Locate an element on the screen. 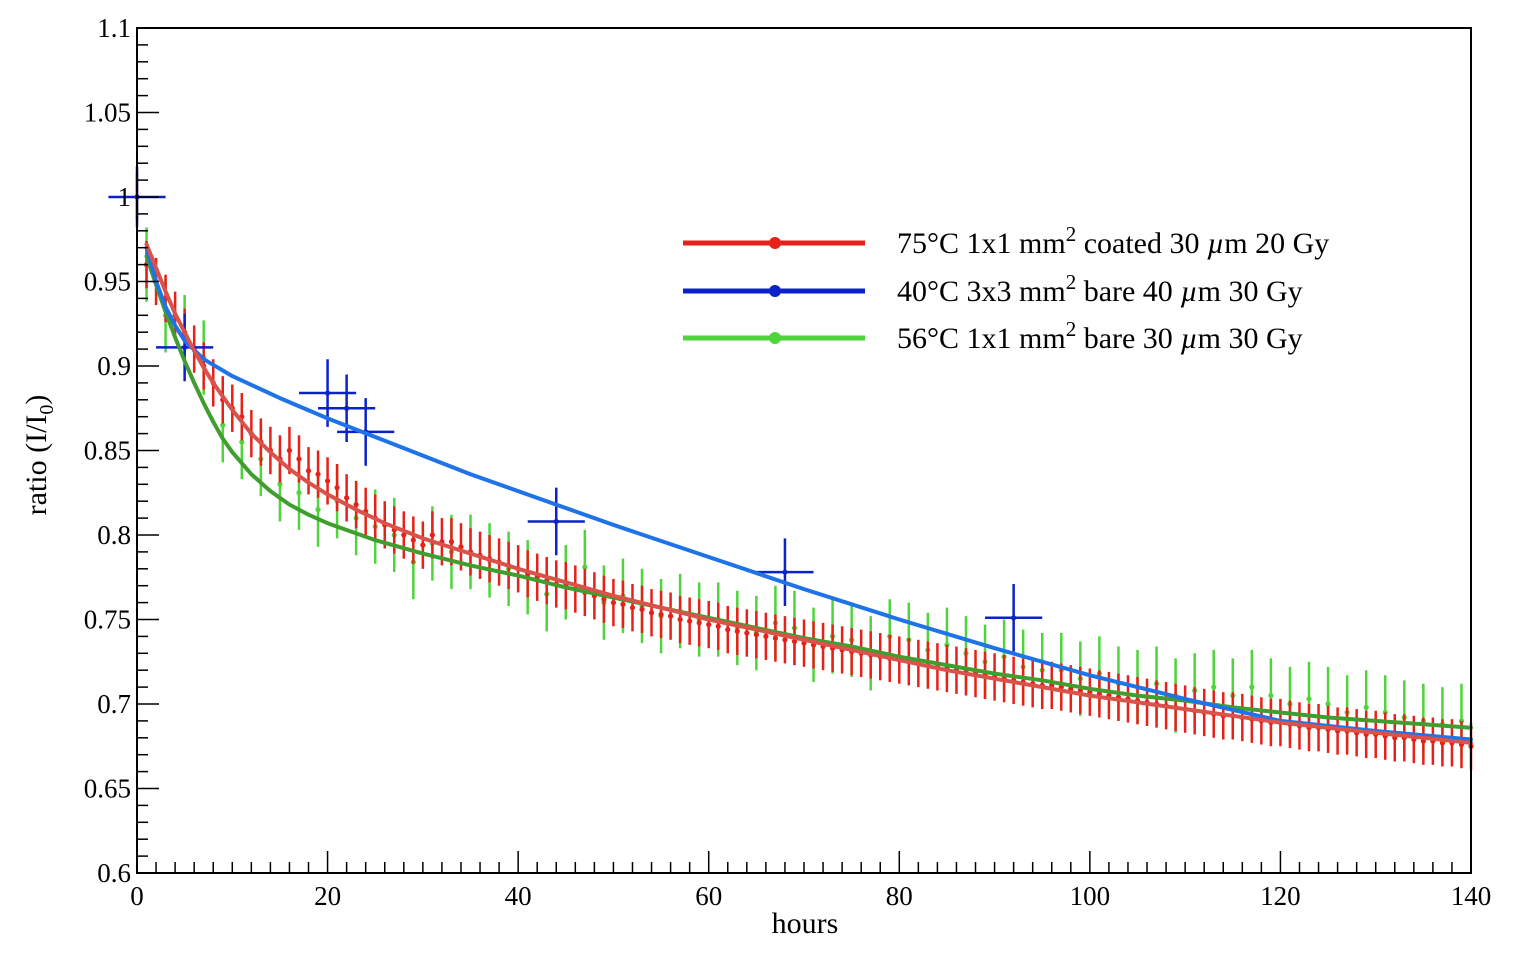  x-tick-label: 120 is located at coordinates (1280, 896).